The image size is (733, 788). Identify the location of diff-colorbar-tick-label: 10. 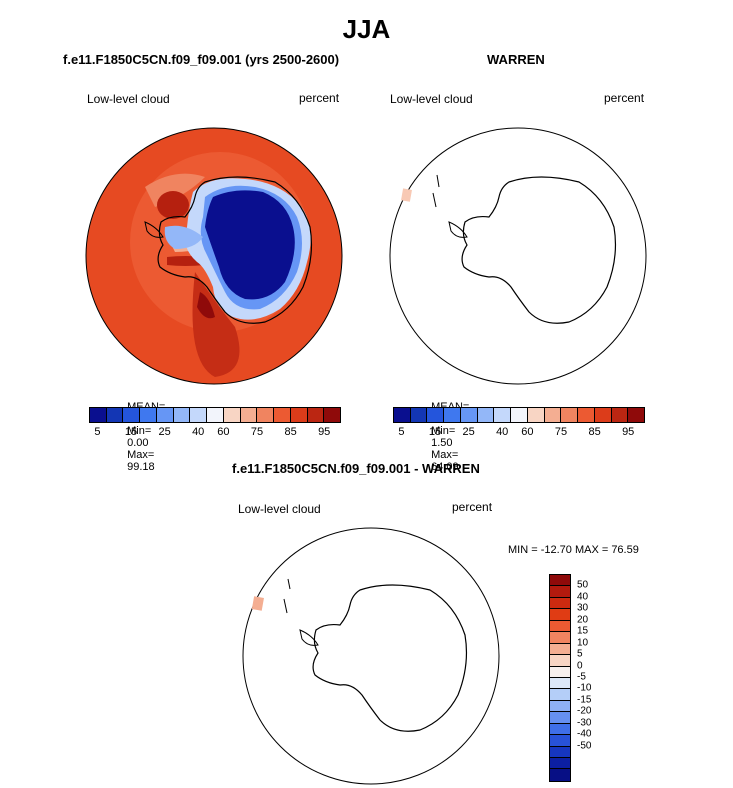
(583, 643).